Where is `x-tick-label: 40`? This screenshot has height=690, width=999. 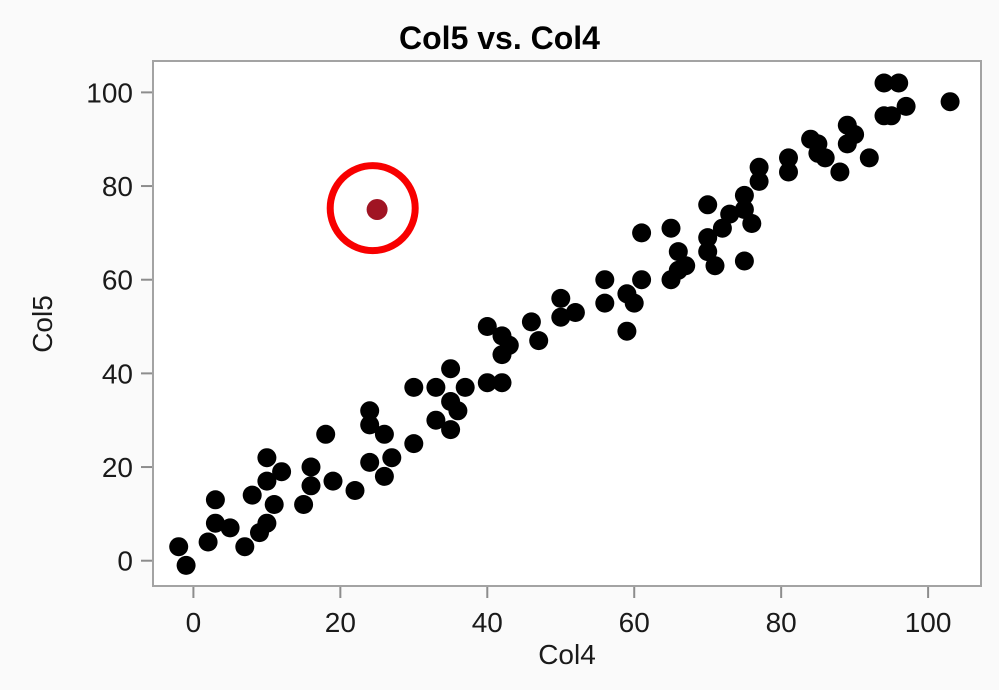 x-tick-label: 40 is located at coordinates (487, 622).